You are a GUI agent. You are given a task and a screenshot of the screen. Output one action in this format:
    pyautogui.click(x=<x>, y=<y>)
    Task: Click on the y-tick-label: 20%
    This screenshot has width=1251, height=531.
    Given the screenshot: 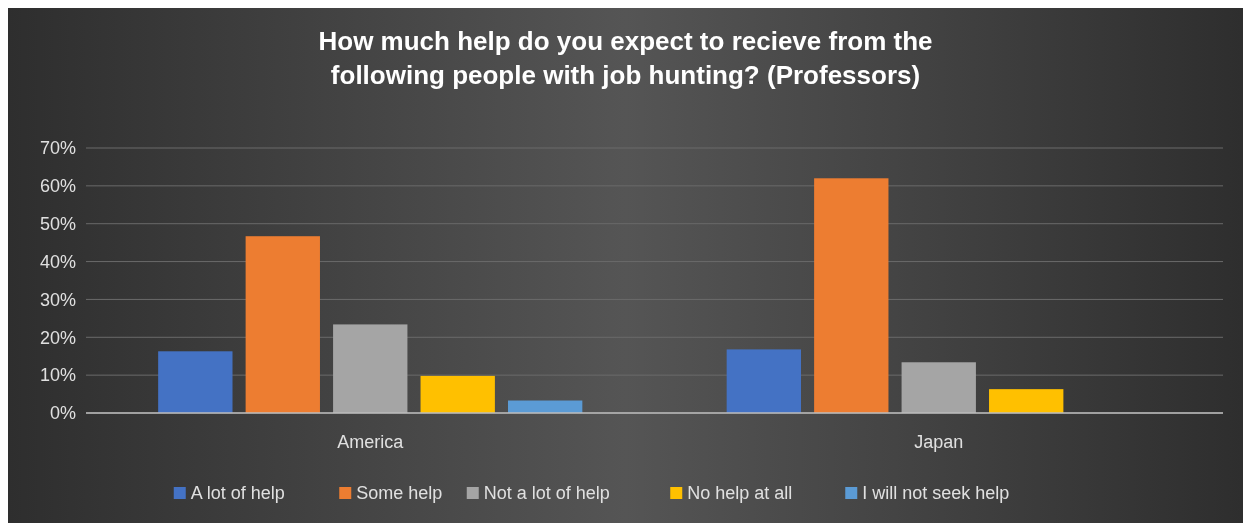 What is the action you would take?
    pyautogui.click(x=57, y=337)
    